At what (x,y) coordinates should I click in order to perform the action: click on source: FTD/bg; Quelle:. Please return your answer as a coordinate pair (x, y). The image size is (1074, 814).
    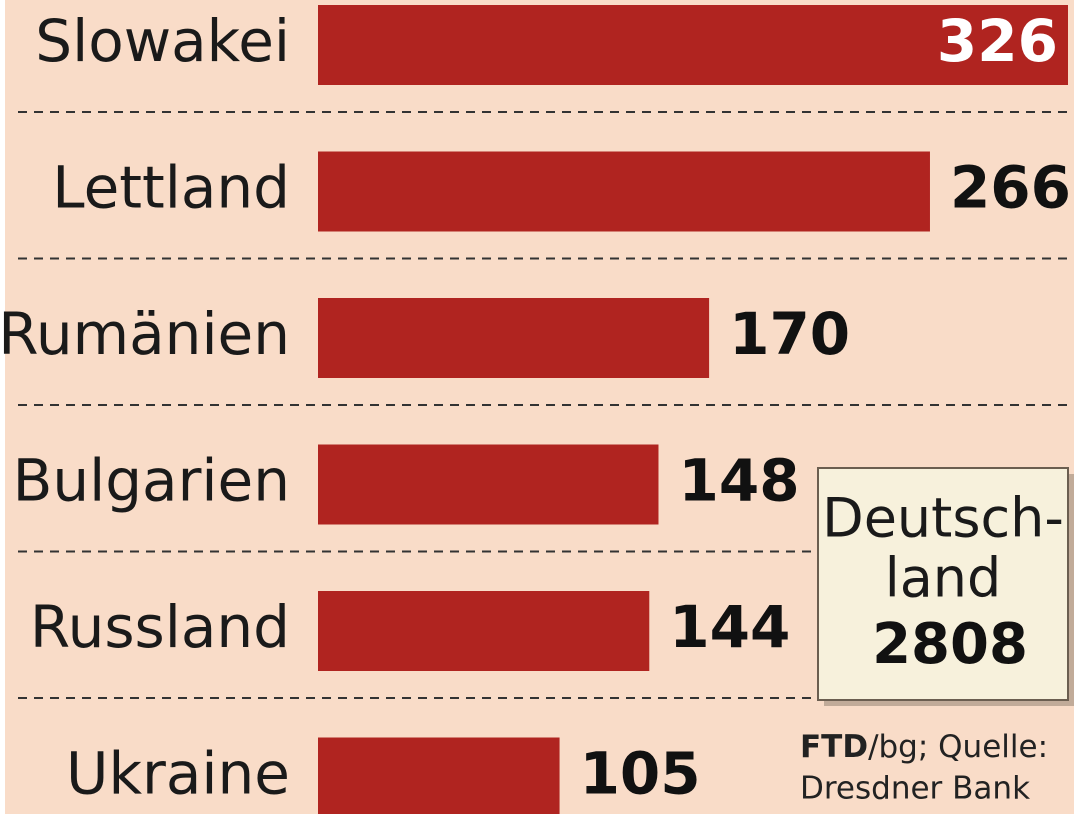
    Looking at the image, I should click on (924, 747).